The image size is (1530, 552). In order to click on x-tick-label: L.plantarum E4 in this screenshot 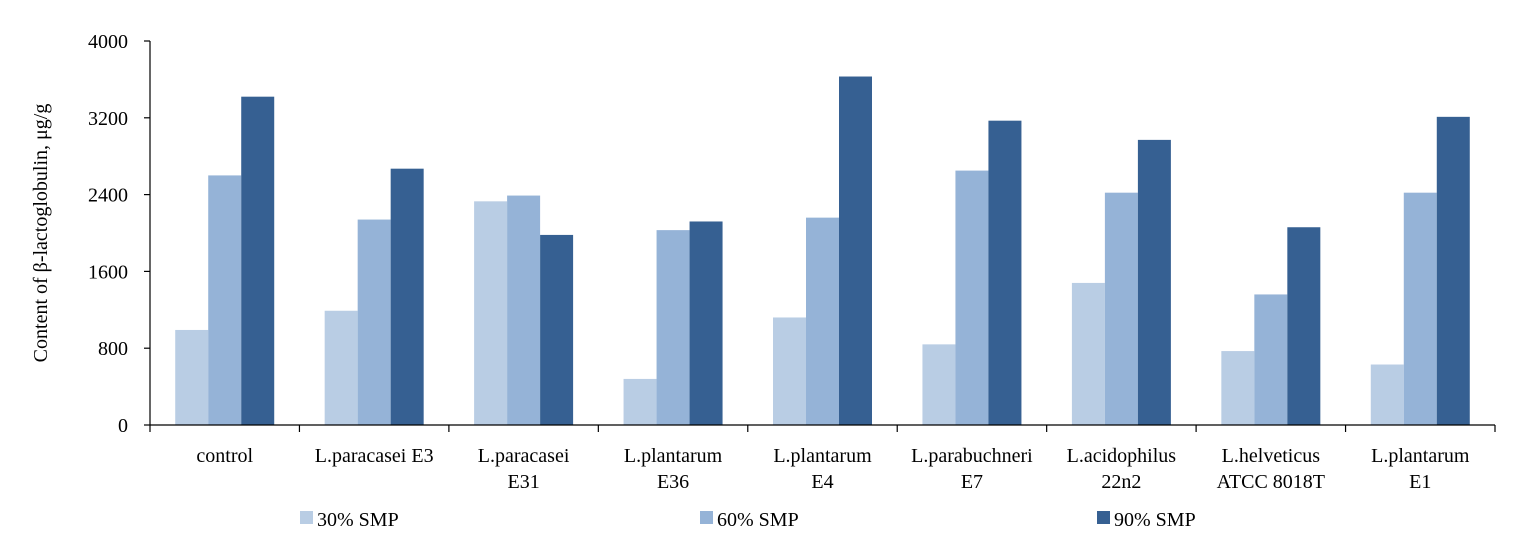, I will do `click(822, 469)`.